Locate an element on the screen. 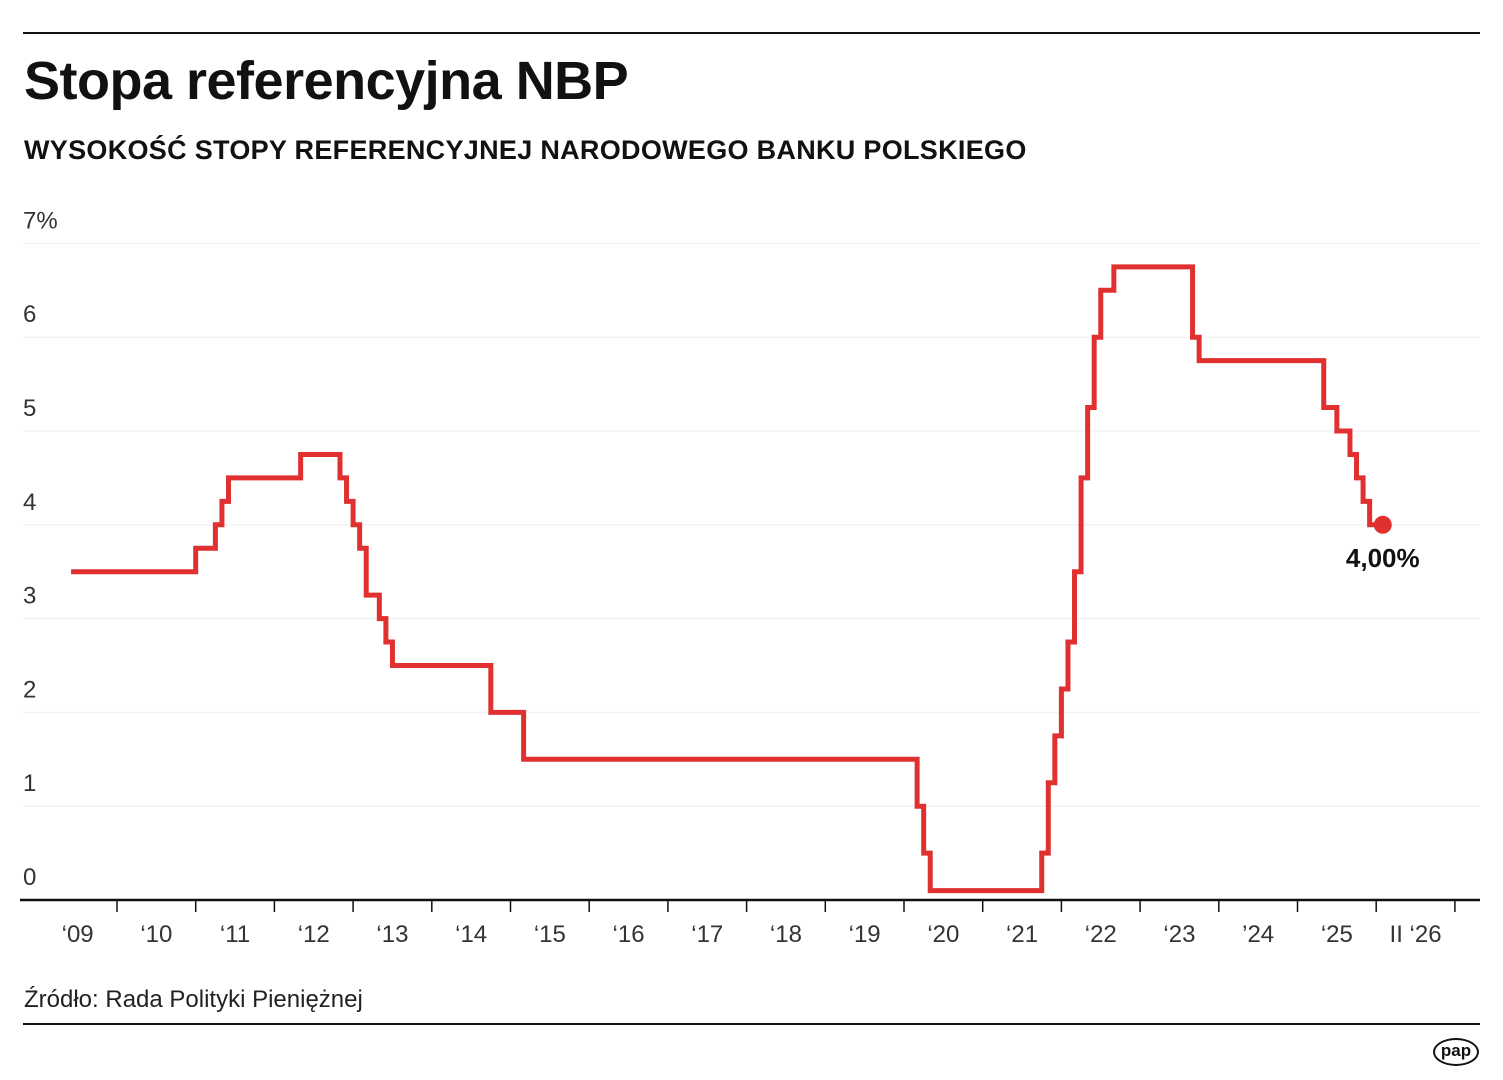 The image size is (1503, 1080). x-tick-label: ‘21 is located at coordinates (1022, 934).